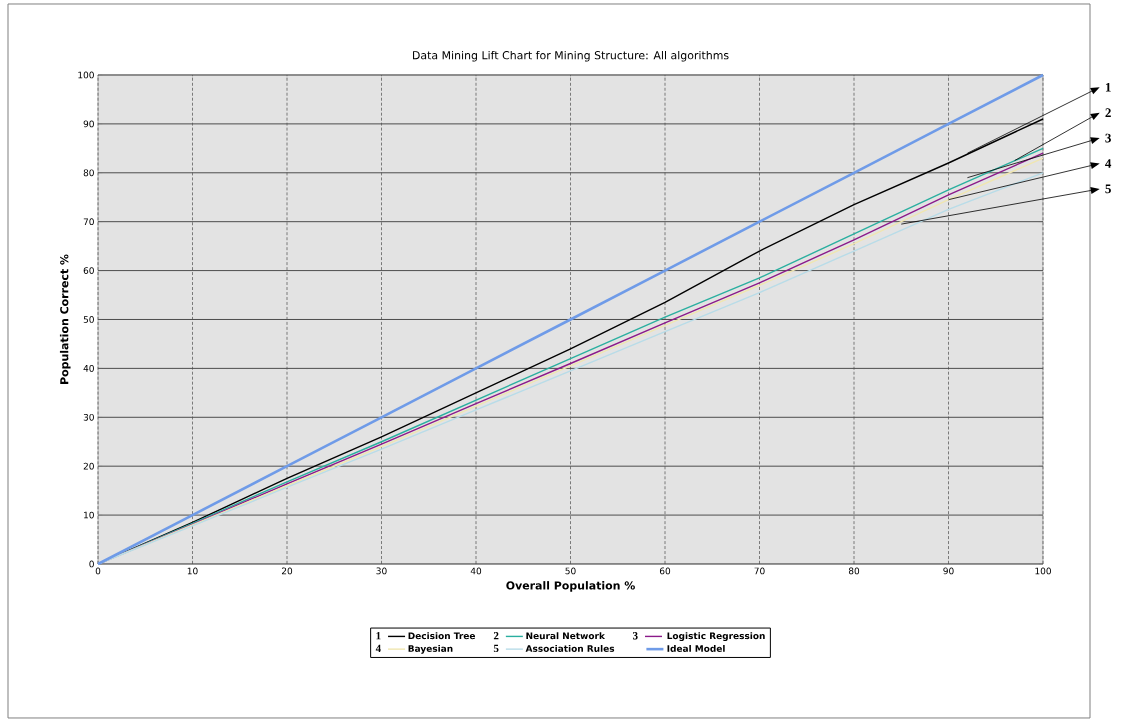 This screenshot has width=1128, height=722. What do you see at coordinates (430, 649) in the screenshot?
I see `legend-label: Bayesian` at bounding box center [430, 649].